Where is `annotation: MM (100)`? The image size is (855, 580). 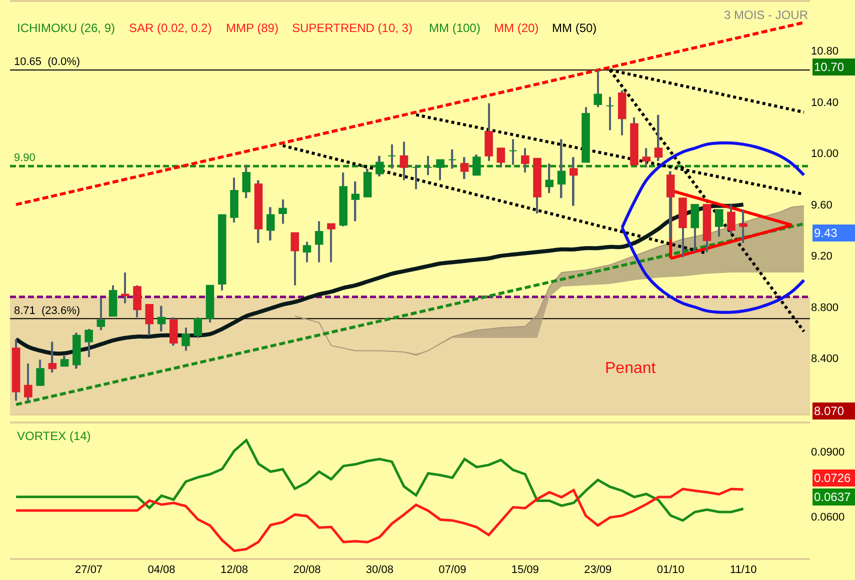 annotation: MM (100) is located at coordinates (454, 28).